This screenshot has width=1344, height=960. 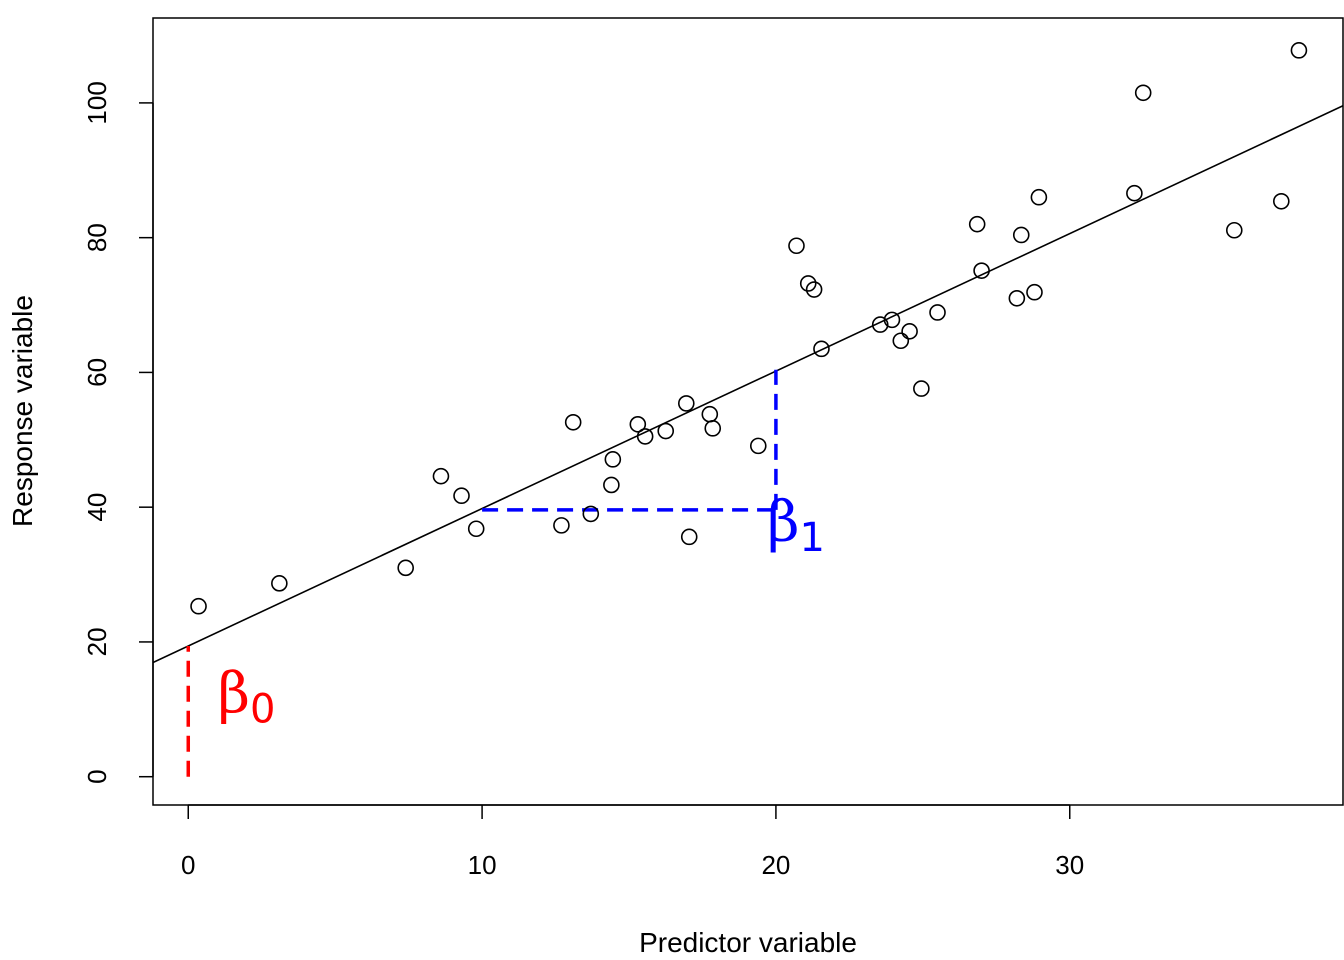 I want to click on y-tick-label: 100, so click(x=97, y=102).